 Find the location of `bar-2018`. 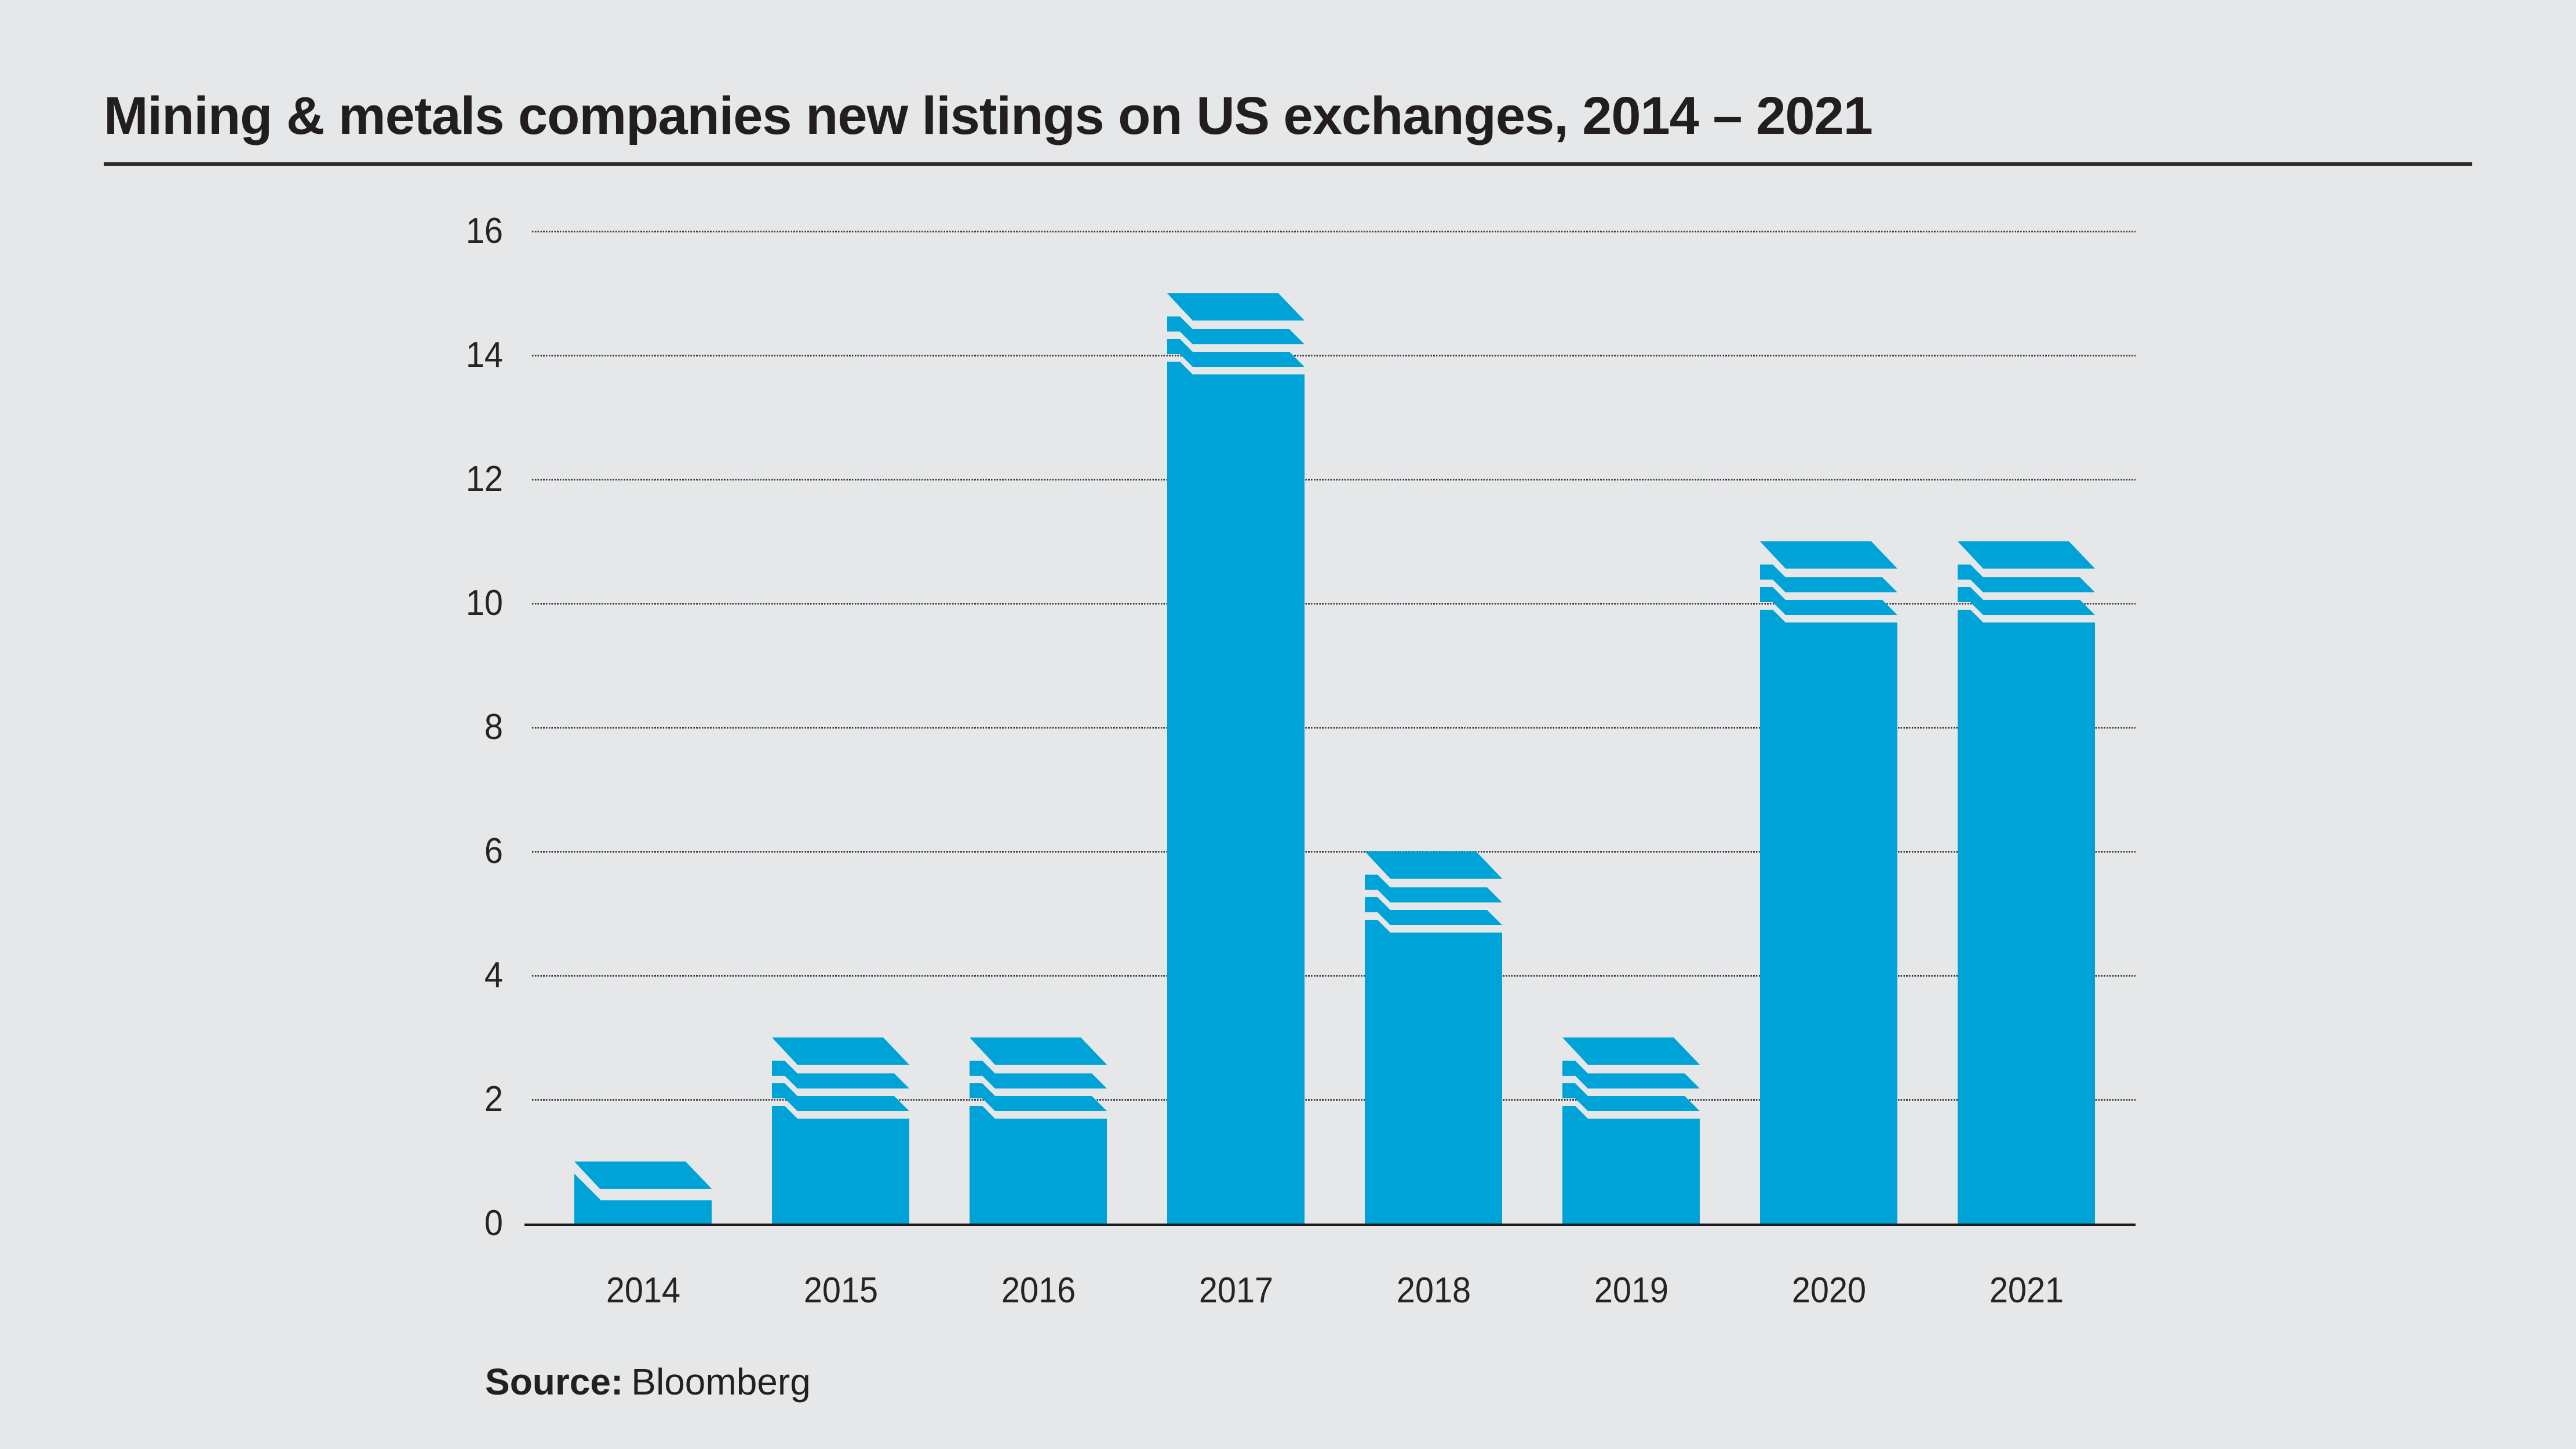

bar-2018 is located at coordinates (1433, 1038).